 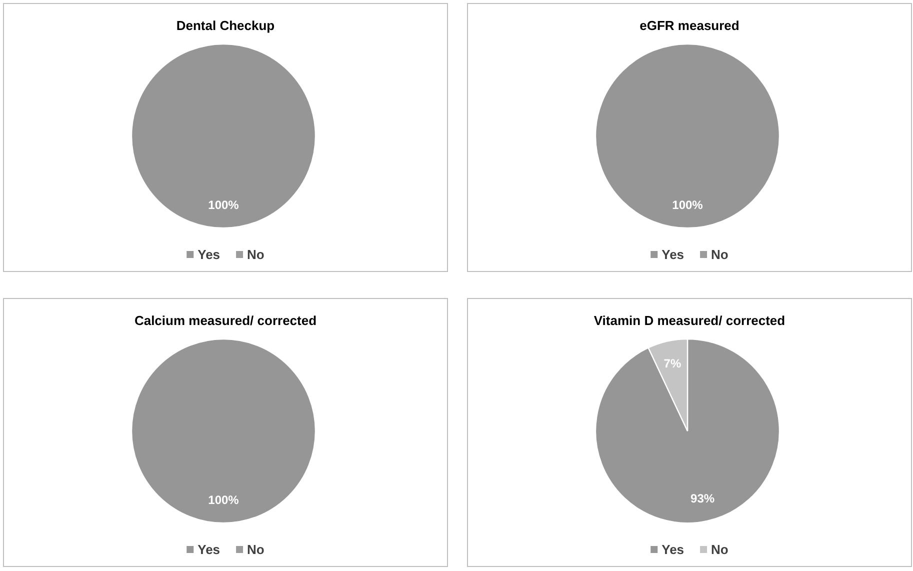 I want to click on chart-title: Calcium measured/ corrected, so click(x=225, y=320).